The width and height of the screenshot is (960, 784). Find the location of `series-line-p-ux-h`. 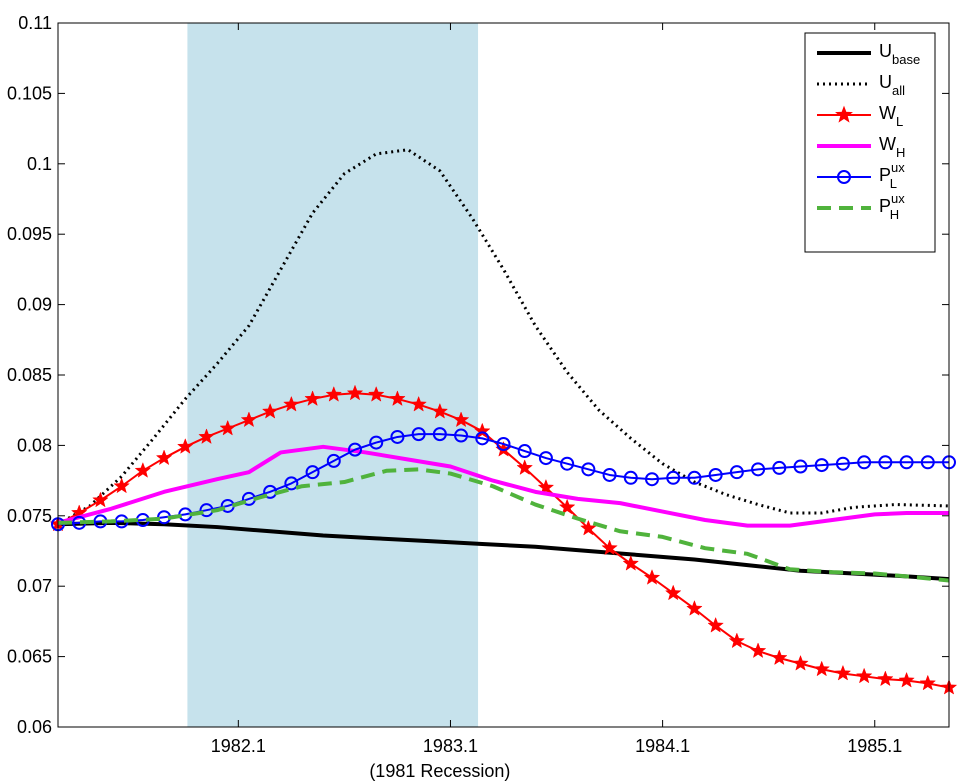

series-line-p-ux-h is located at coordinates (503, 525).